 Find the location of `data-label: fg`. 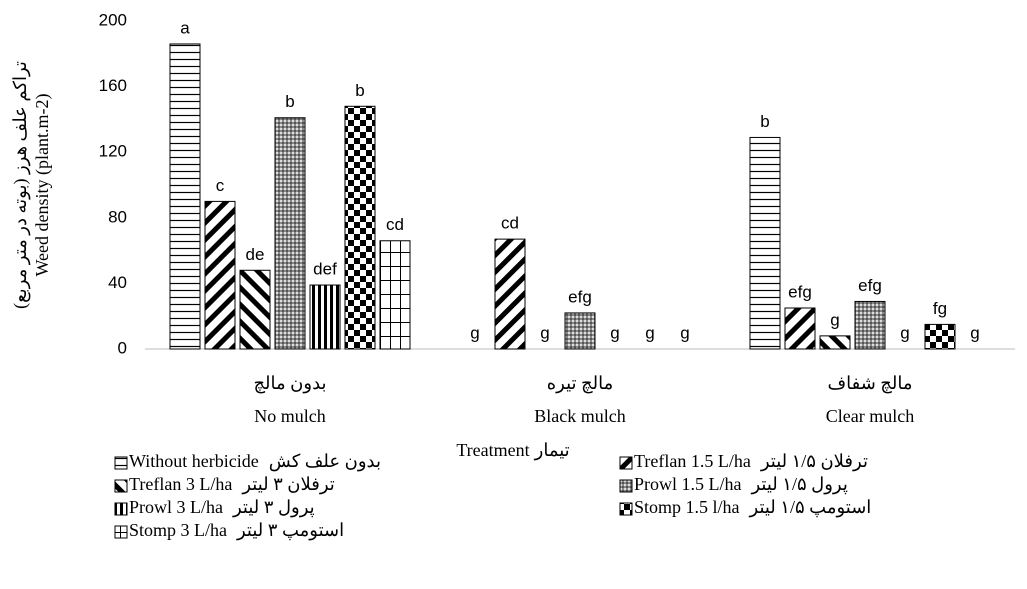

data-label: fg is located at coordinates (940, 308).